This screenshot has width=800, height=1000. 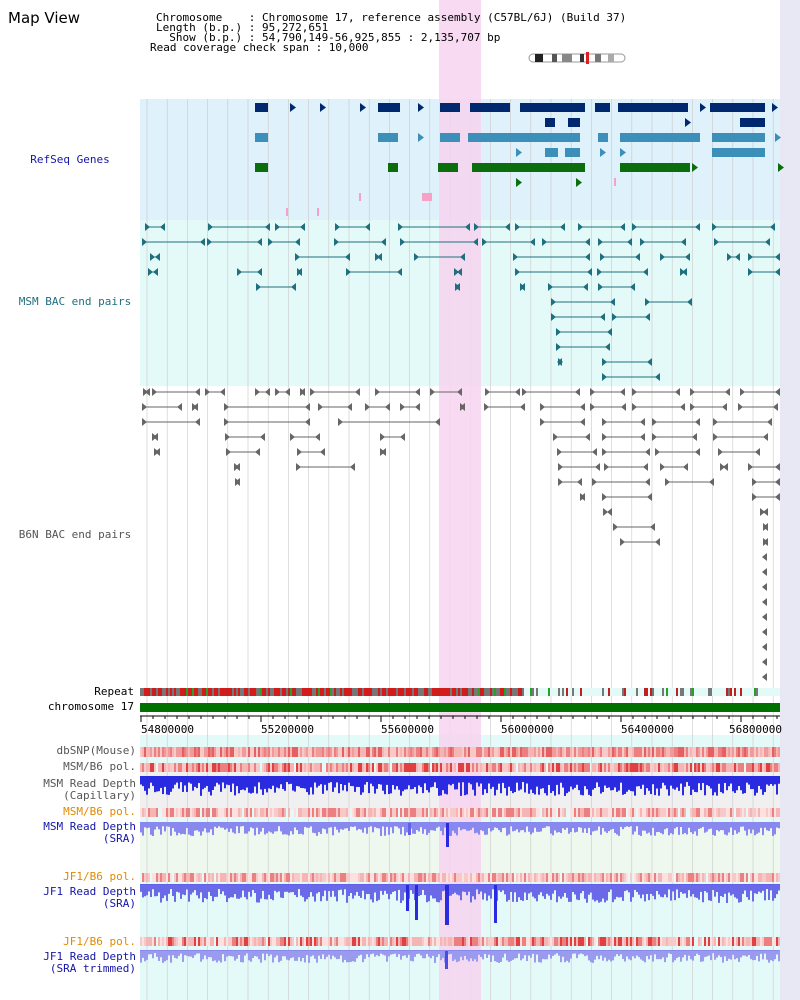 I want to click on track-label-jf1-pol: JF1/B6 pol., so click(x=99, y=876).